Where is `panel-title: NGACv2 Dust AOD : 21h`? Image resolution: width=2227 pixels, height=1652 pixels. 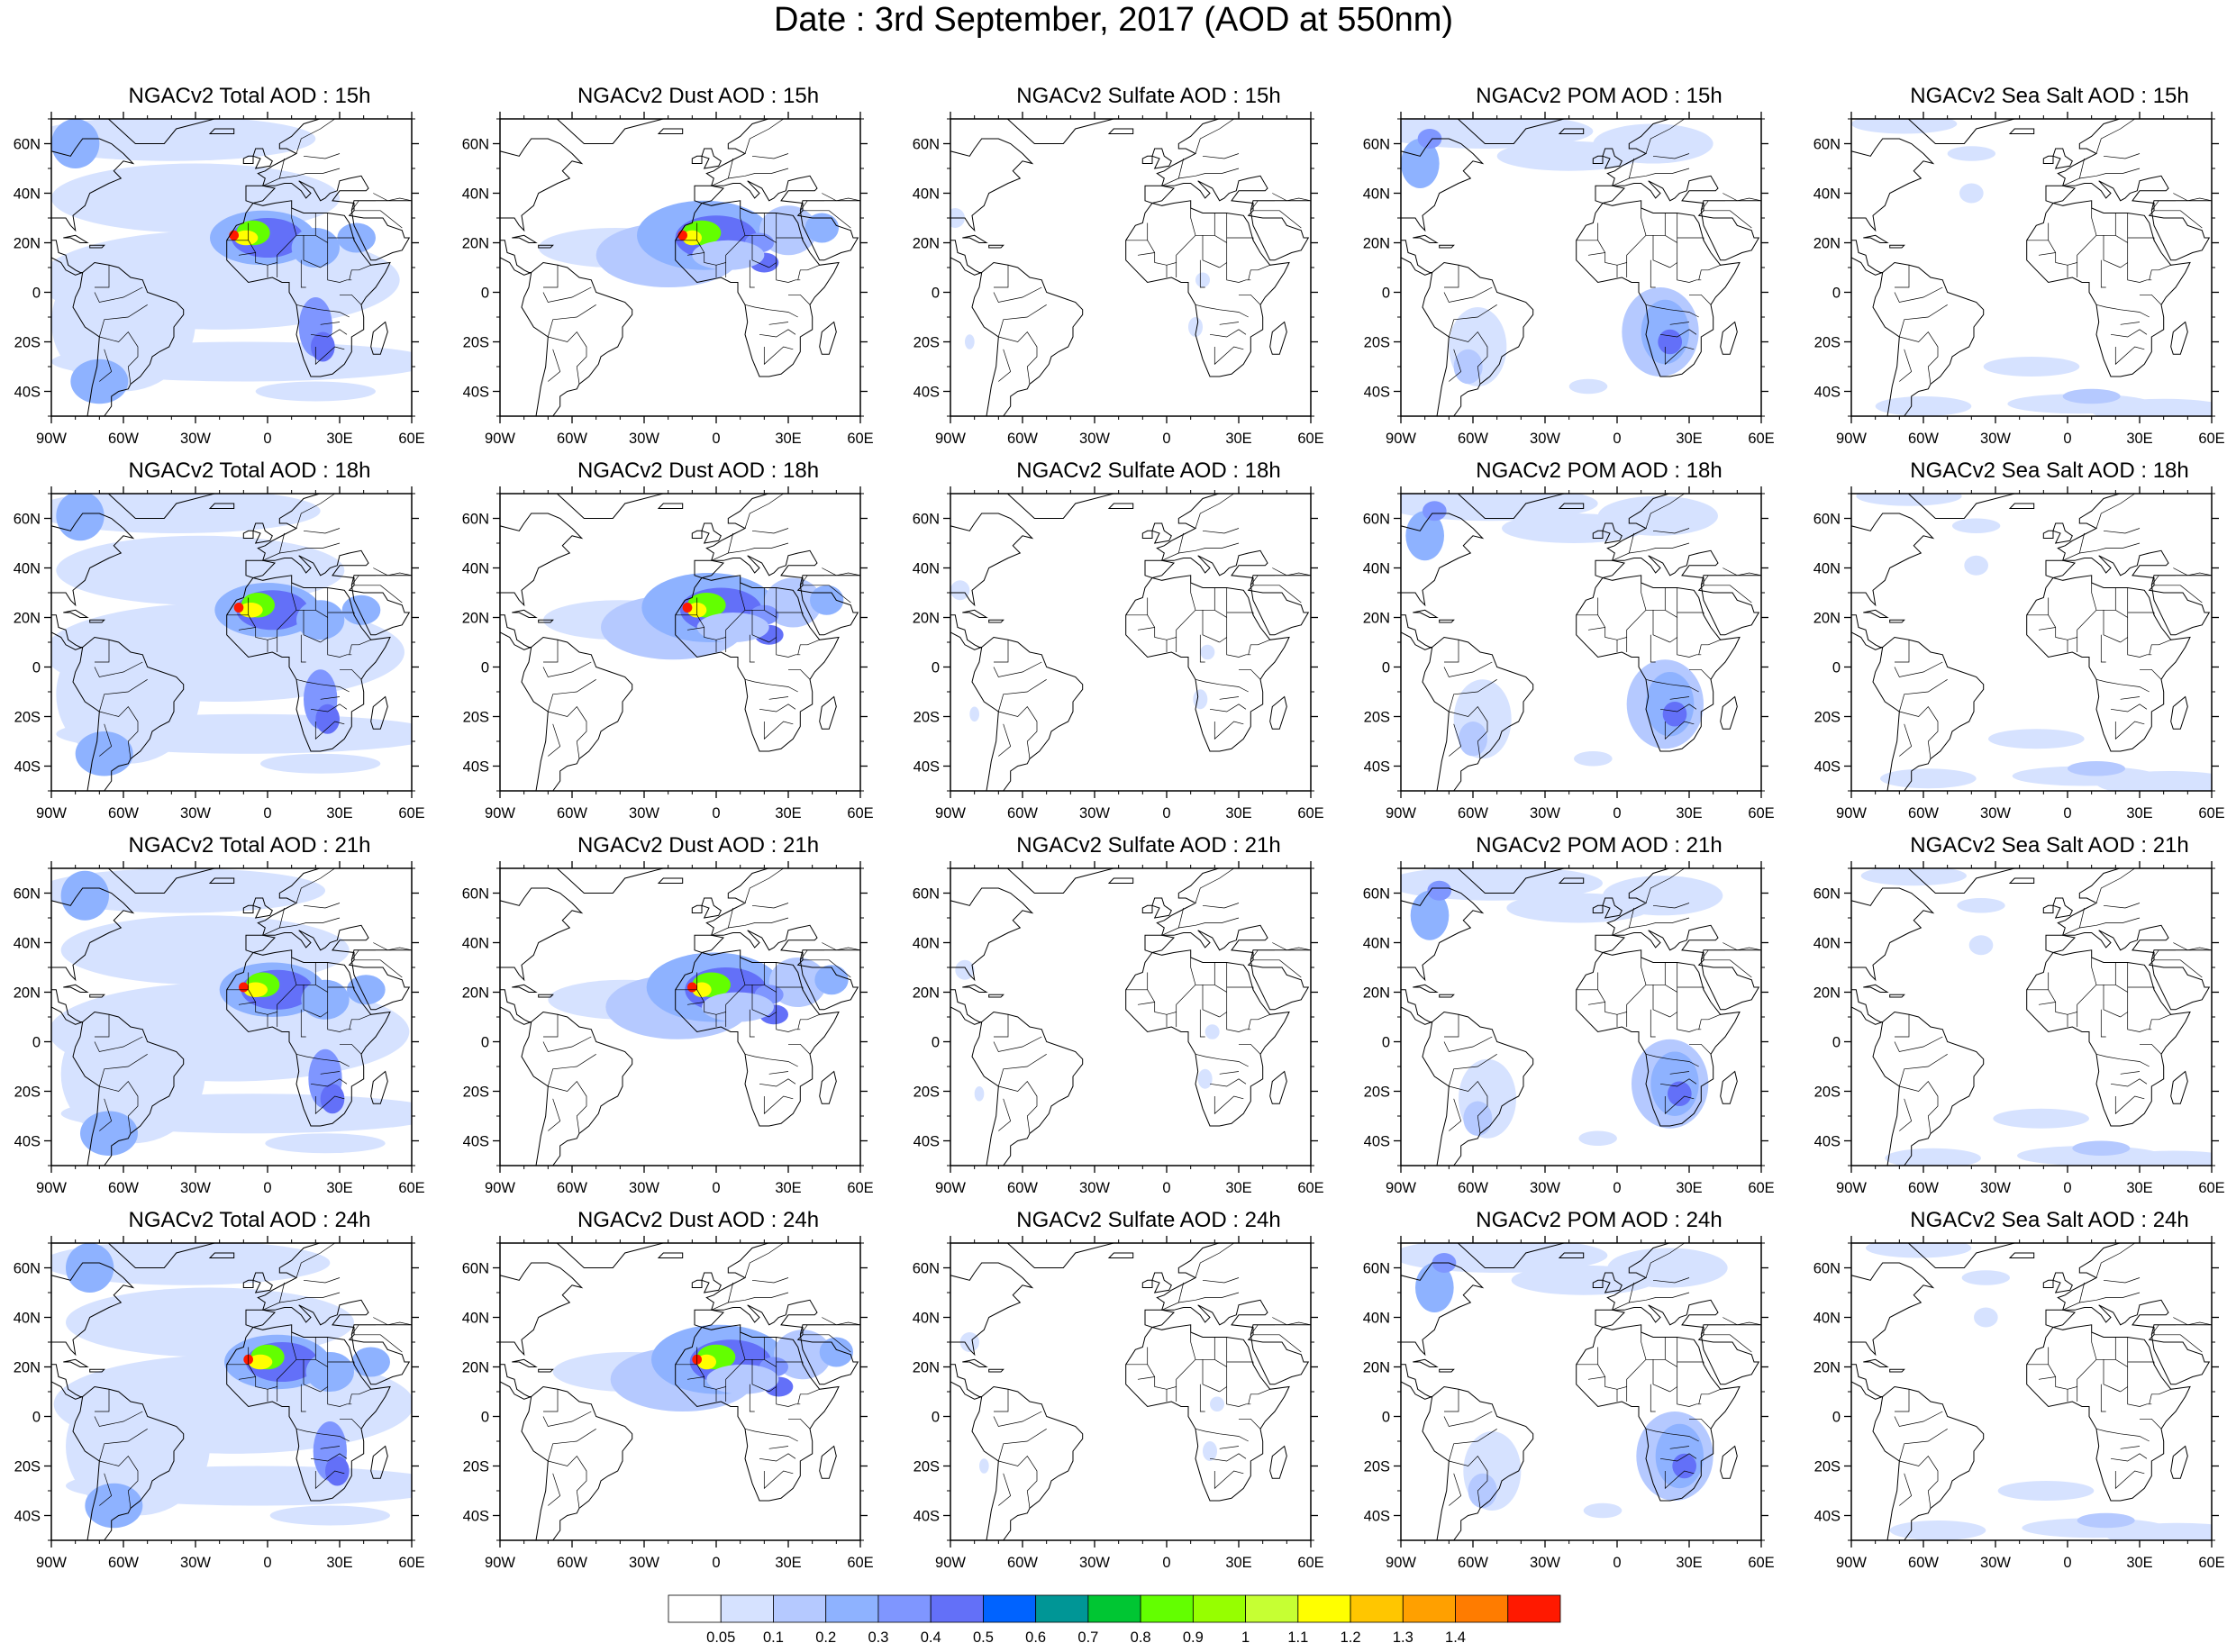
panel-title: NGACv2 Dust AOD : 21h is located at coordinates (698, 845).